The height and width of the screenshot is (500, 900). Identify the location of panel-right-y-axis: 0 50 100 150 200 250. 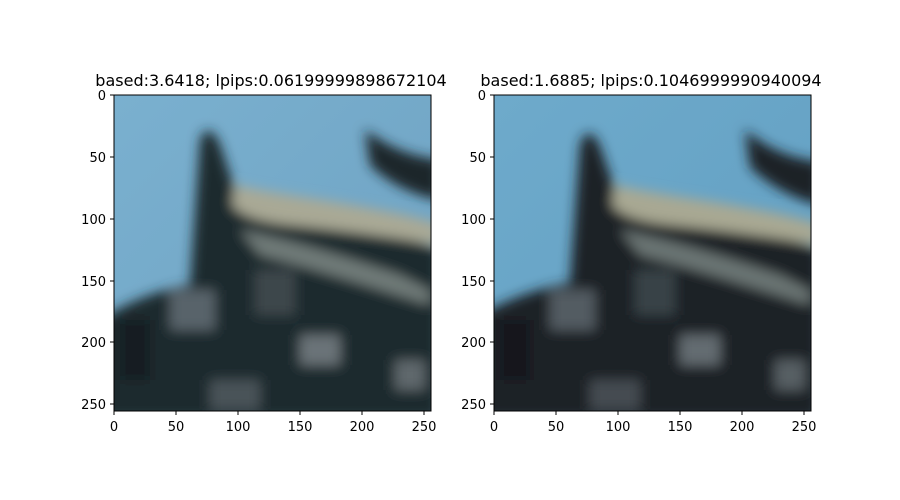
(477, 251).